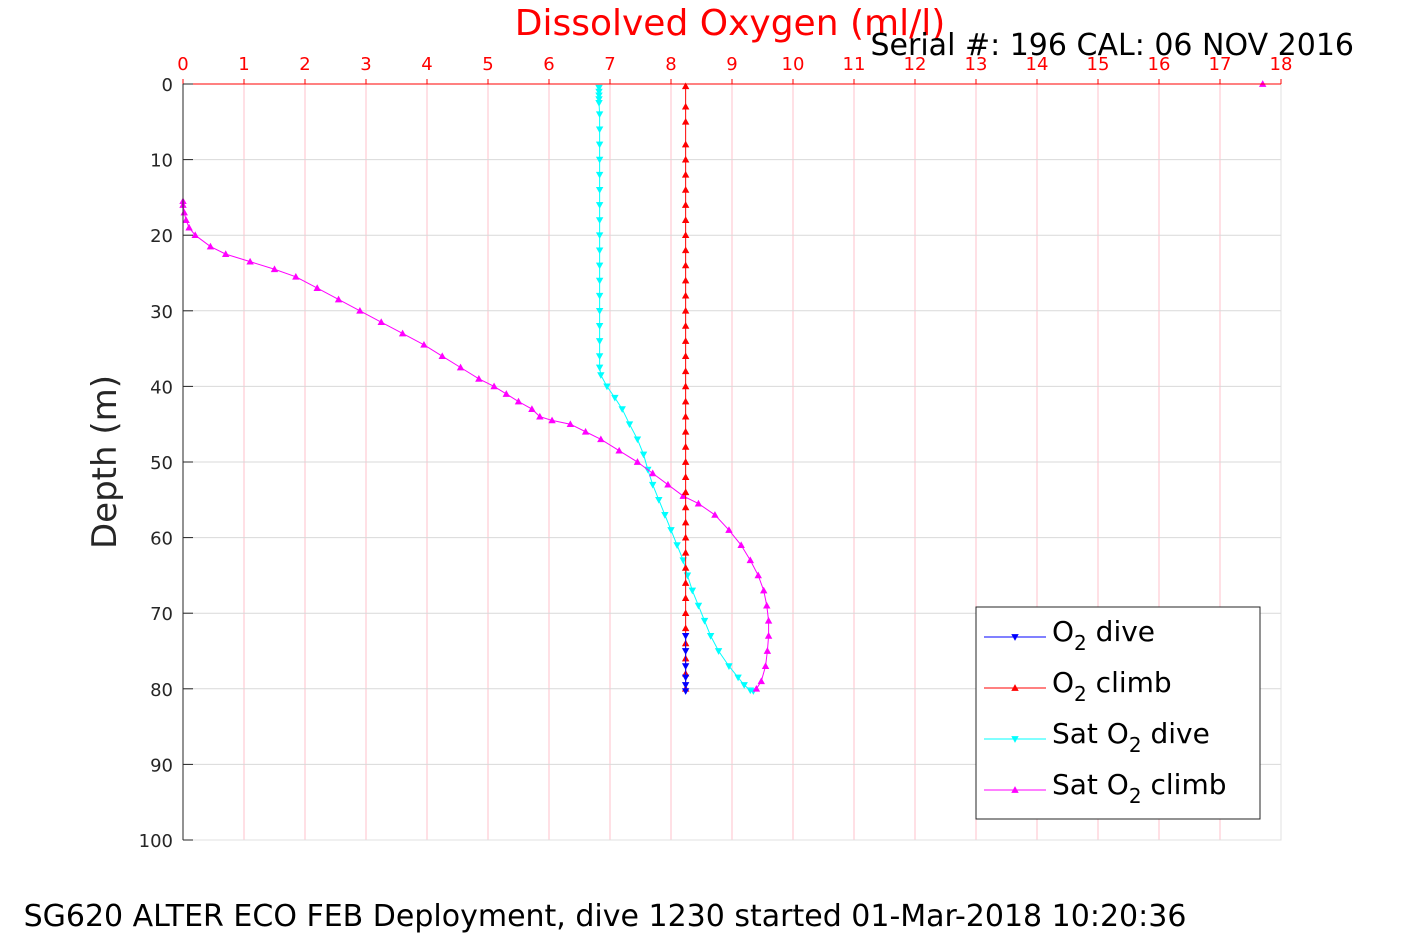  I want to click on y-axis-label: Depth (m), so click(105, 462).